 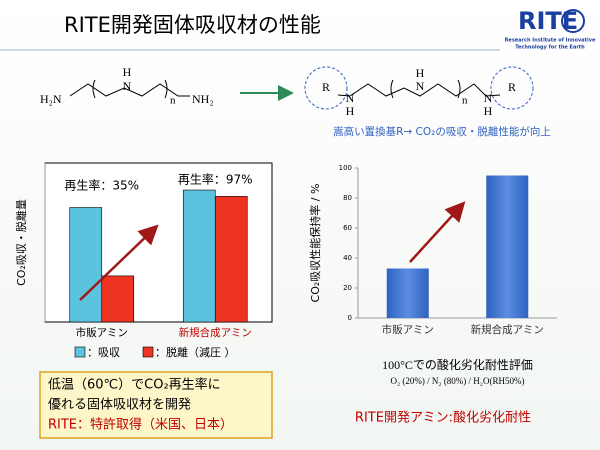 What do you see at coordinates (550, 41) in the screenshot?
I see `logo-text: Research Institute of Innovative` at bounding box center [550, 41].